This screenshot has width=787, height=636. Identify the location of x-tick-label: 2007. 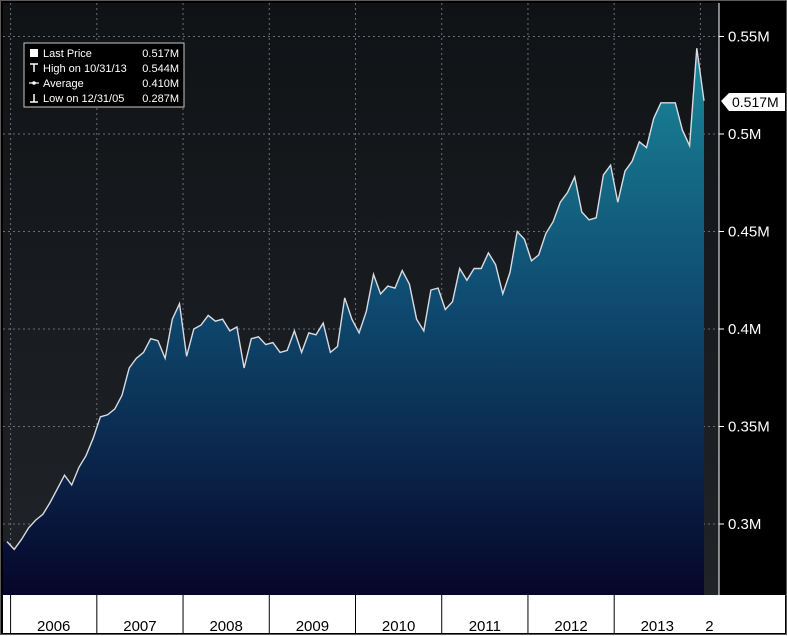
(139, 626).